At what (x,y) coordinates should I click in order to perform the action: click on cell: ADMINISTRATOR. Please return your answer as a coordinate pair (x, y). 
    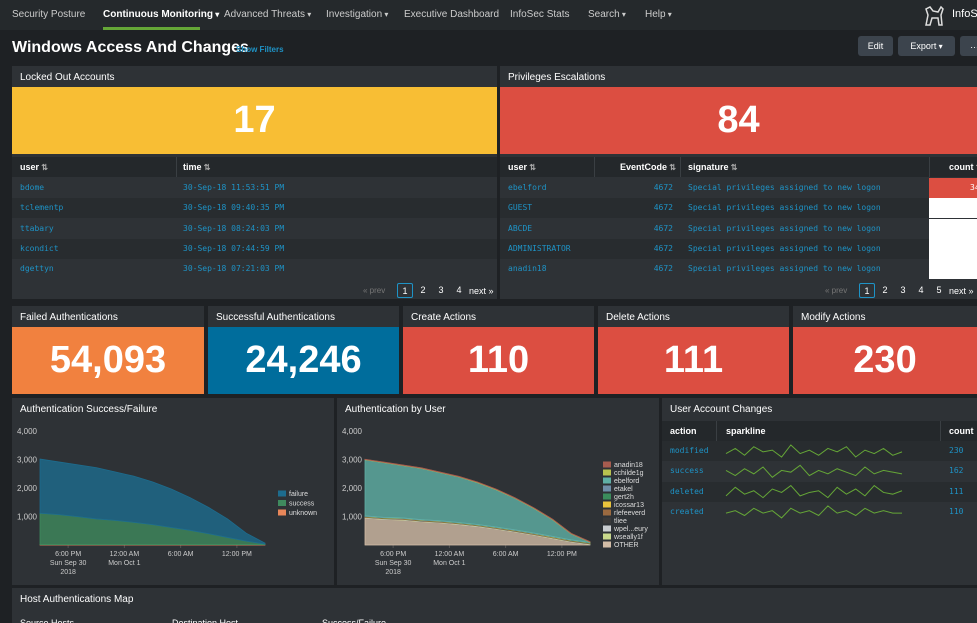
    Looking at the image, I should click on (539, 248).